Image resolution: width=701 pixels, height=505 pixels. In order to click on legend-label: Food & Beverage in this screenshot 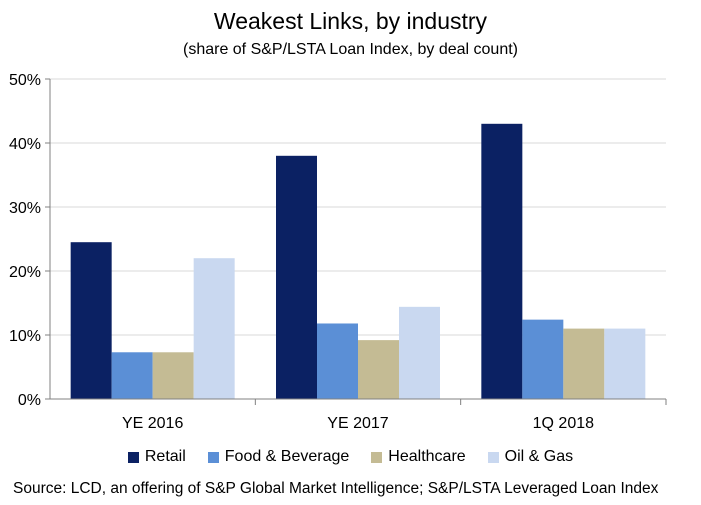, I will do `click(287, 456)`.